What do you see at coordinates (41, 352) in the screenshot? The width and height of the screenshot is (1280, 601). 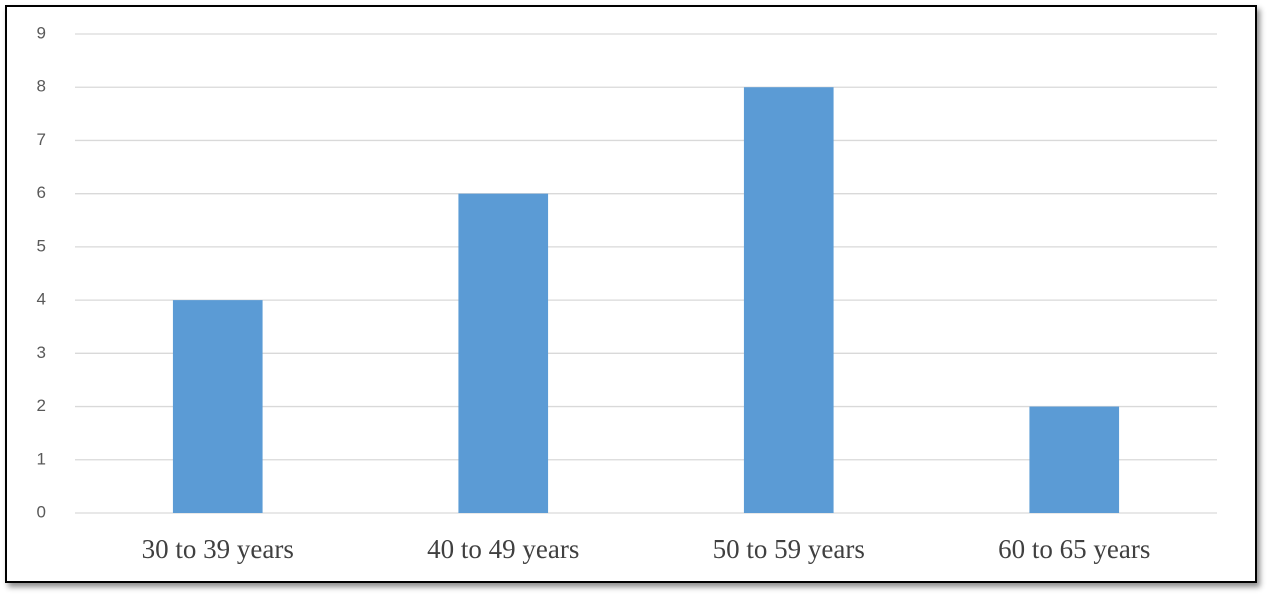 I see `y-tick-label: 3` at bounding box center [41, 352].